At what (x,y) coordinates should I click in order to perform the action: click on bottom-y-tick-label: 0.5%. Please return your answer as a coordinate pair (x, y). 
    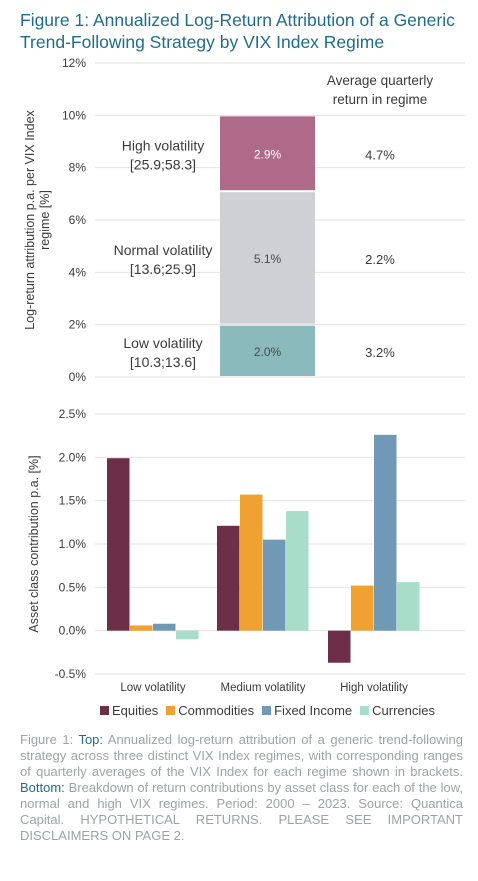
    Looking at the image, I should click on (73, 587).